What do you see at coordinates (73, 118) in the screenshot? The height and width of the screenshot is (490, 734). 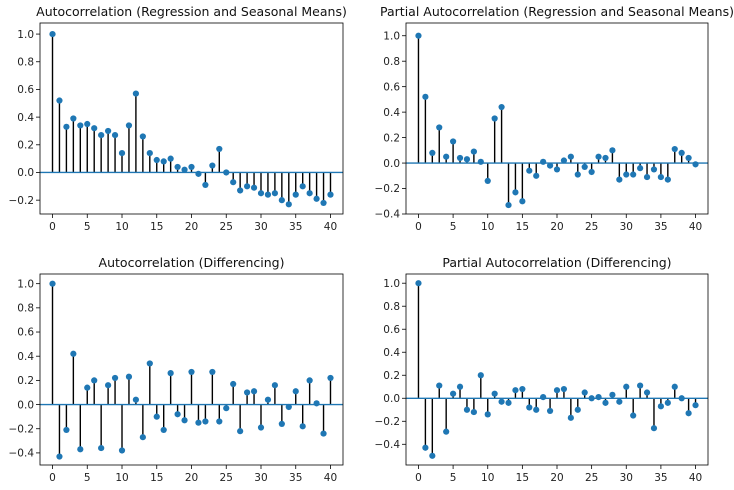 I see `point-lag-3: lag 3: 0.39` at bounding box center [73, 118].